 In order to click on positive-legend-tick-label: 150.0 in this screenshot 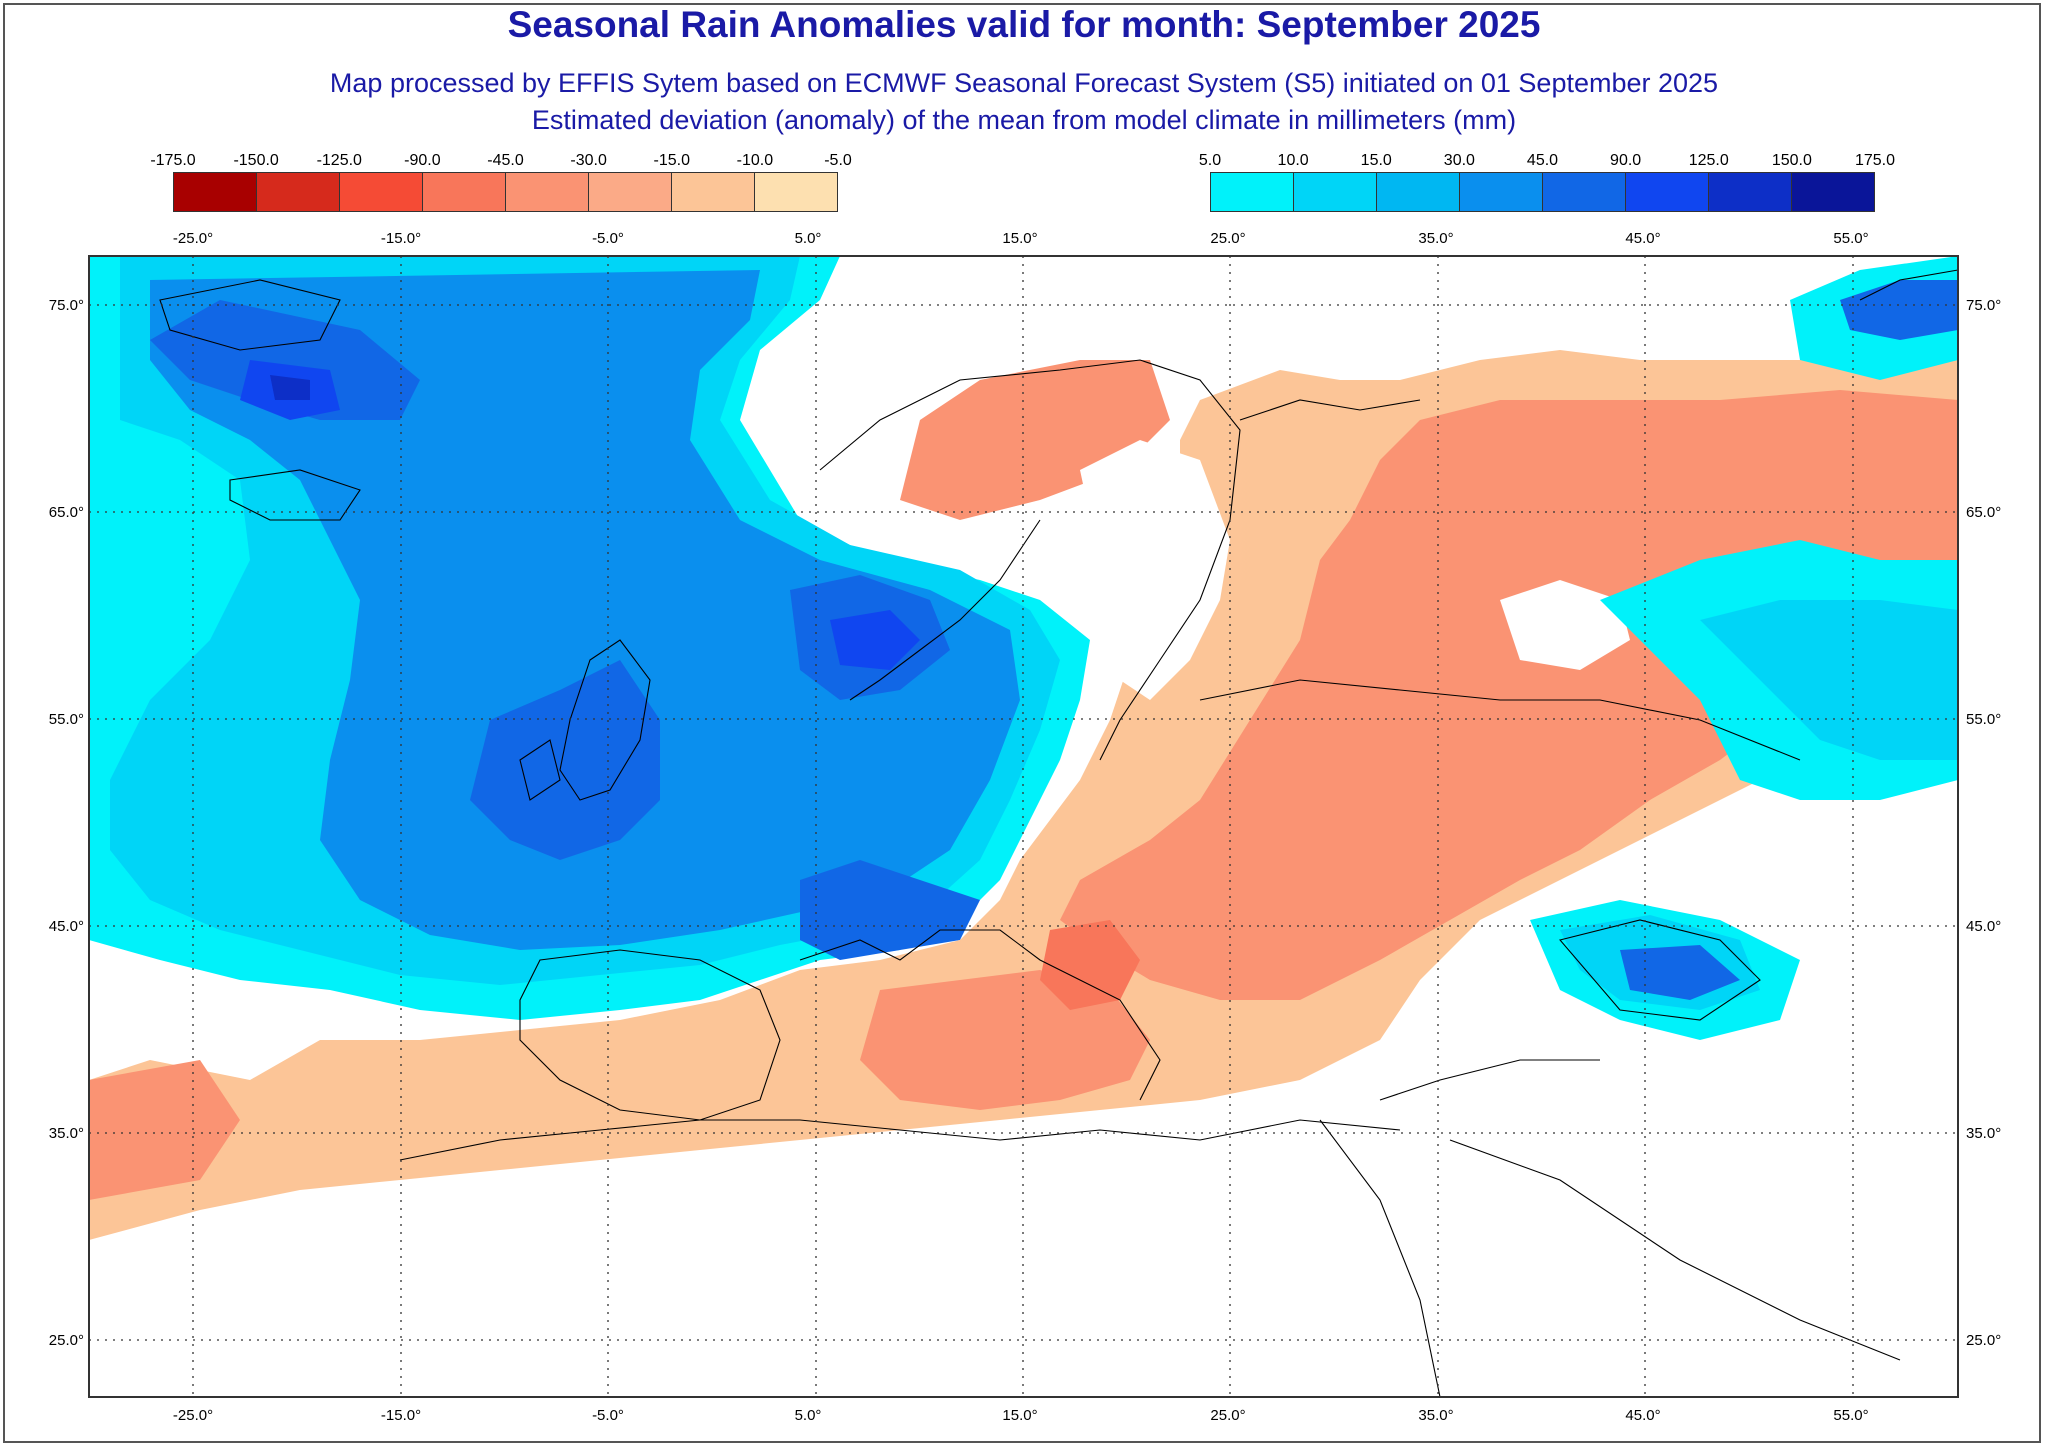, I will do `click(1791, 160)`.